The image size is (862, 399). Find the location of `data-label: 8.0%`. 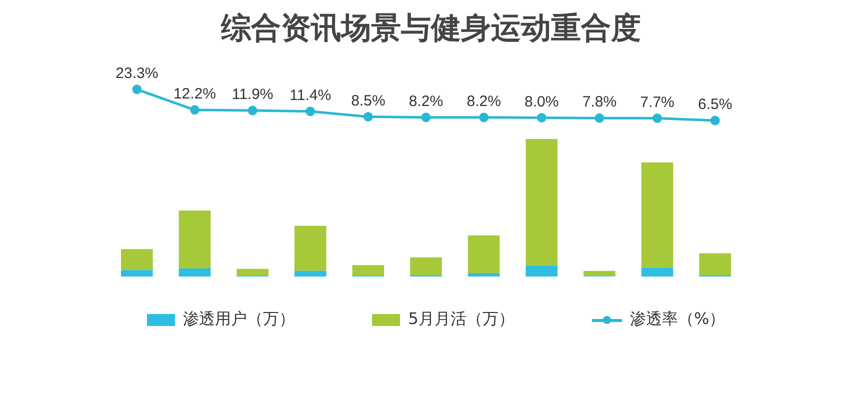

data-label: 8.0% is located at coordinates (541, 101).